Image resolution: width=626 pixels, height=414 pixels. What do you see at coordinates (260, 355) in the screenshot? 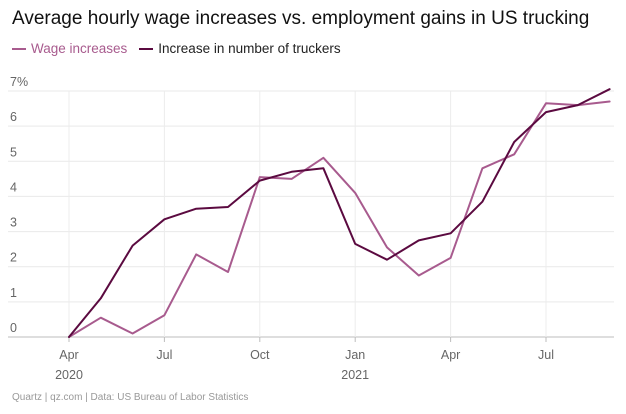
I see `x-tick-label: Oct` at bounding box center [260, 355].